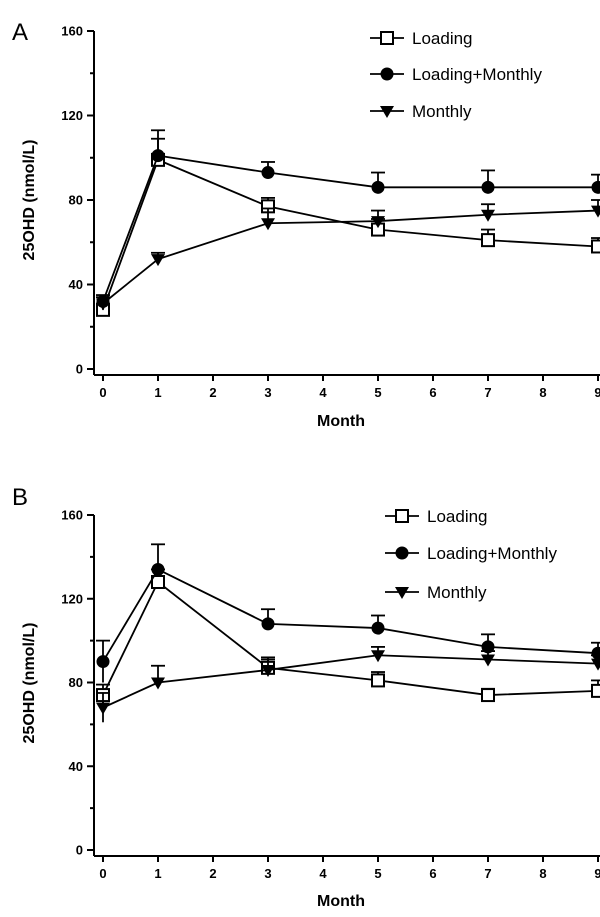 This screenshot has height=917, width=600. I want to click on y-tick-label-b: 40, so click(76, 766).